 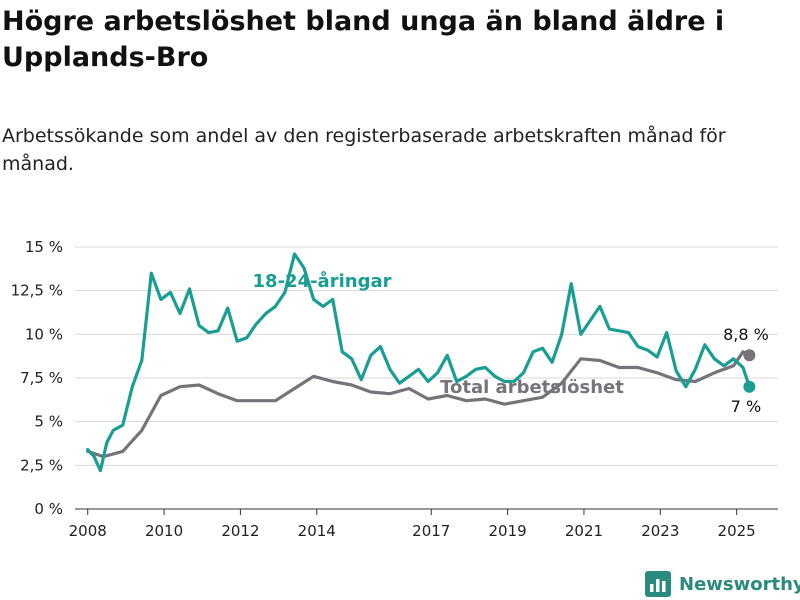 What do you see at coordinates (749, 386) in the screenshot?
I see `end-point-youth` at bounding box center [749, 386].